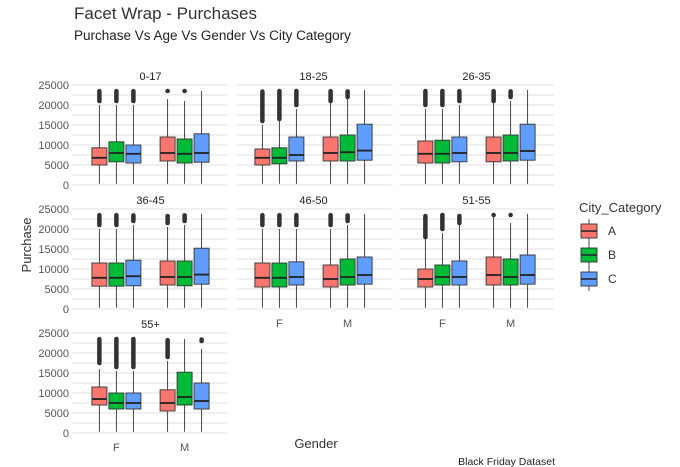 The width and height of the screenshot is (680, 467). I want to click on y-tick-label: 20000, so click(53, 354).